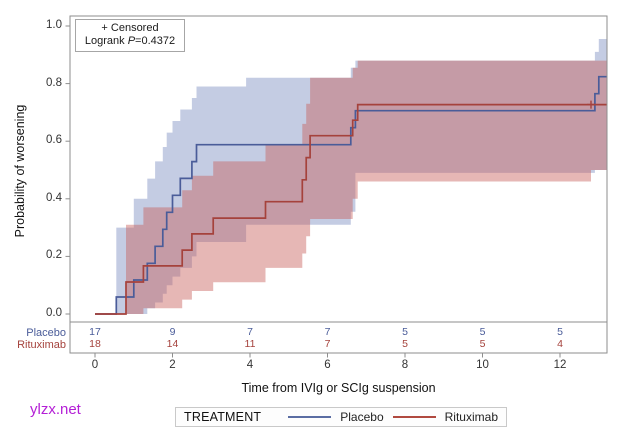 The image size is (621, 436). I want to click on x-tick-label: 2, so click(172, 365).